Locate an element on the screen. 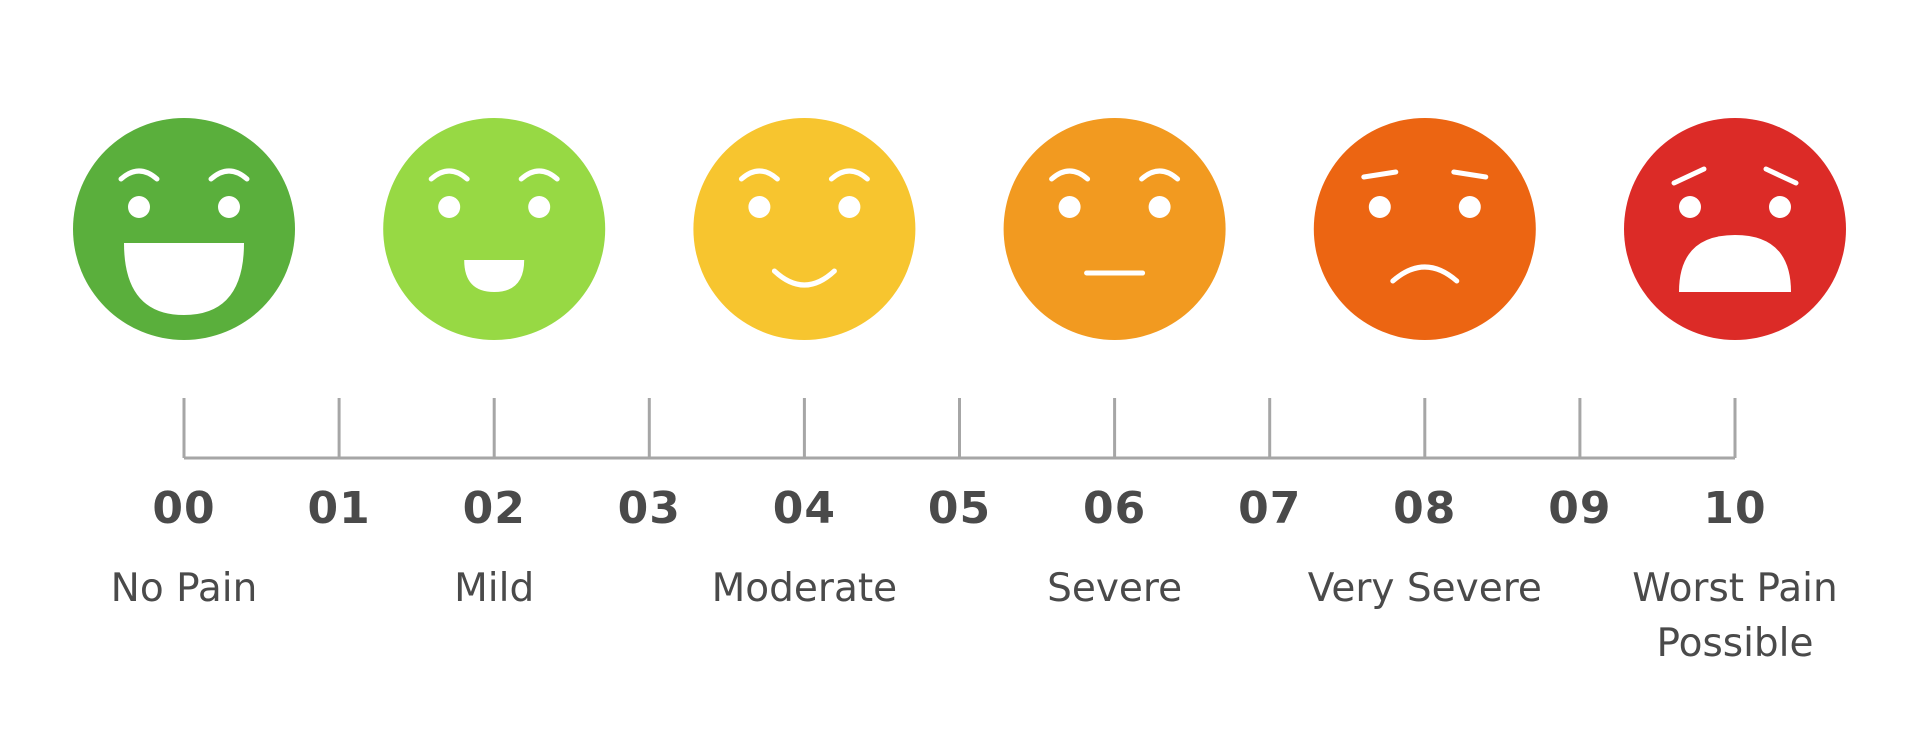  level-label-line: Mild is located at coordinates (494, 588).